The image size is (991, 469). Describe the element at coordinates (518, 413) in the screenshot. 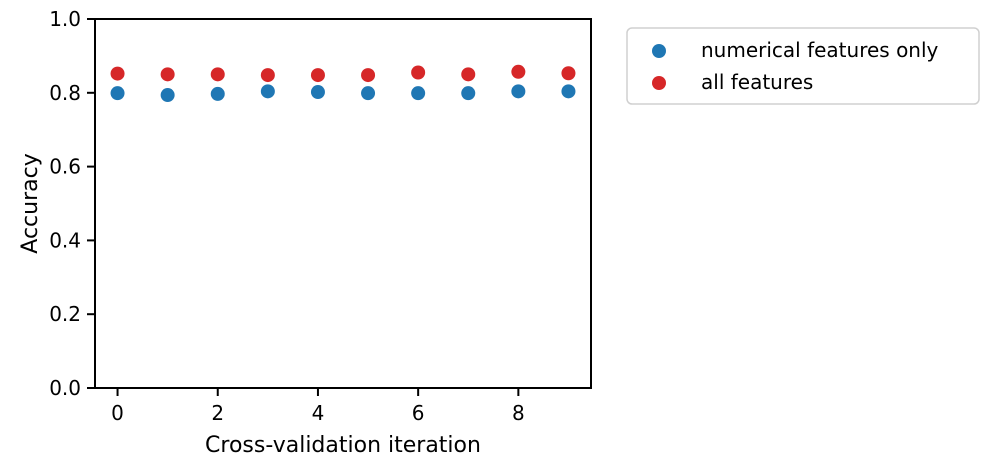

I see `x-tick-label: 8` at that location.